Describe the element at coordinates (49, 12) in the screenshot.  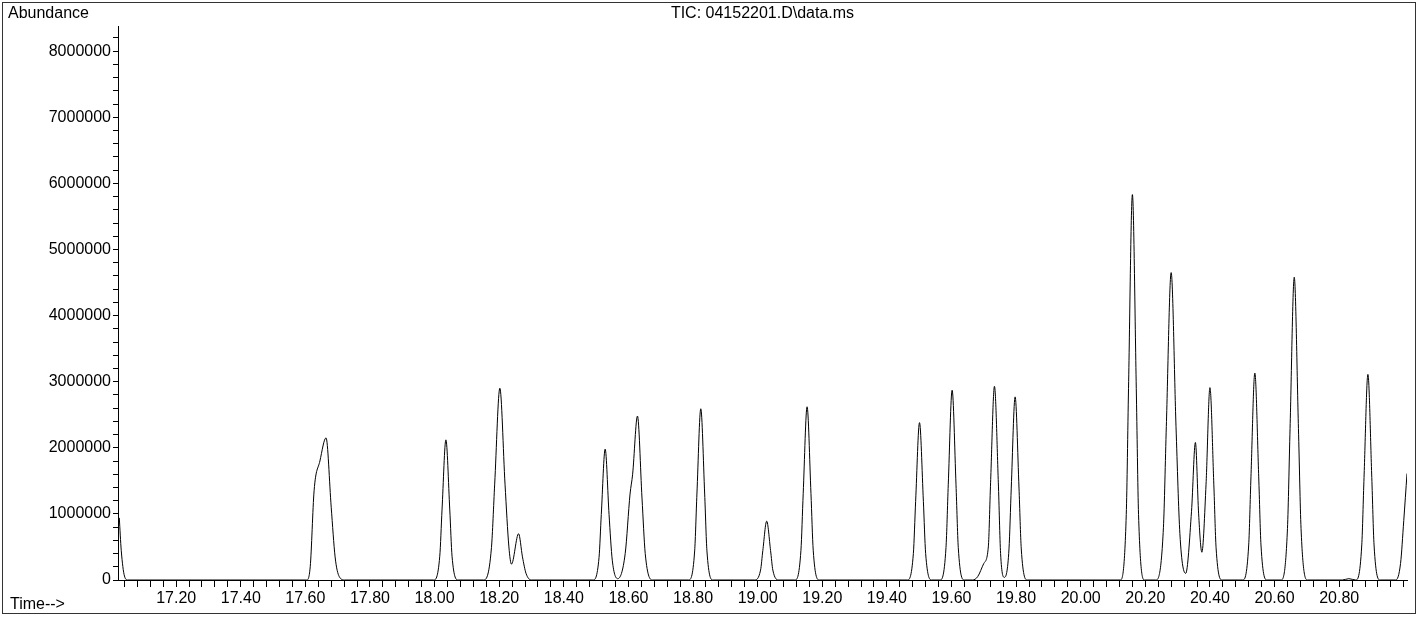
I see `y-axis-title: Abundance` at that location.